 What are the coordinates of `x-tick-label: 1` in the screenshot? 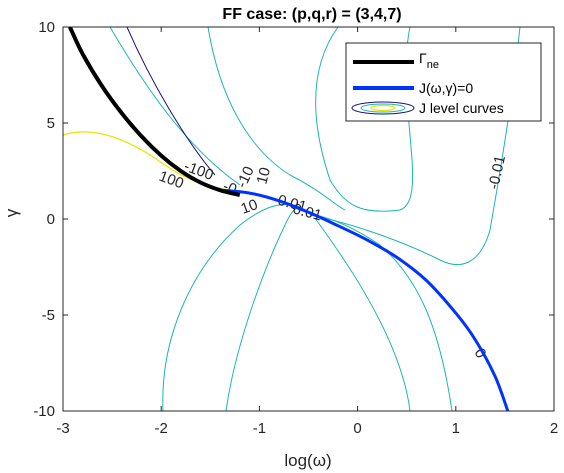 It's located at (456, 428).